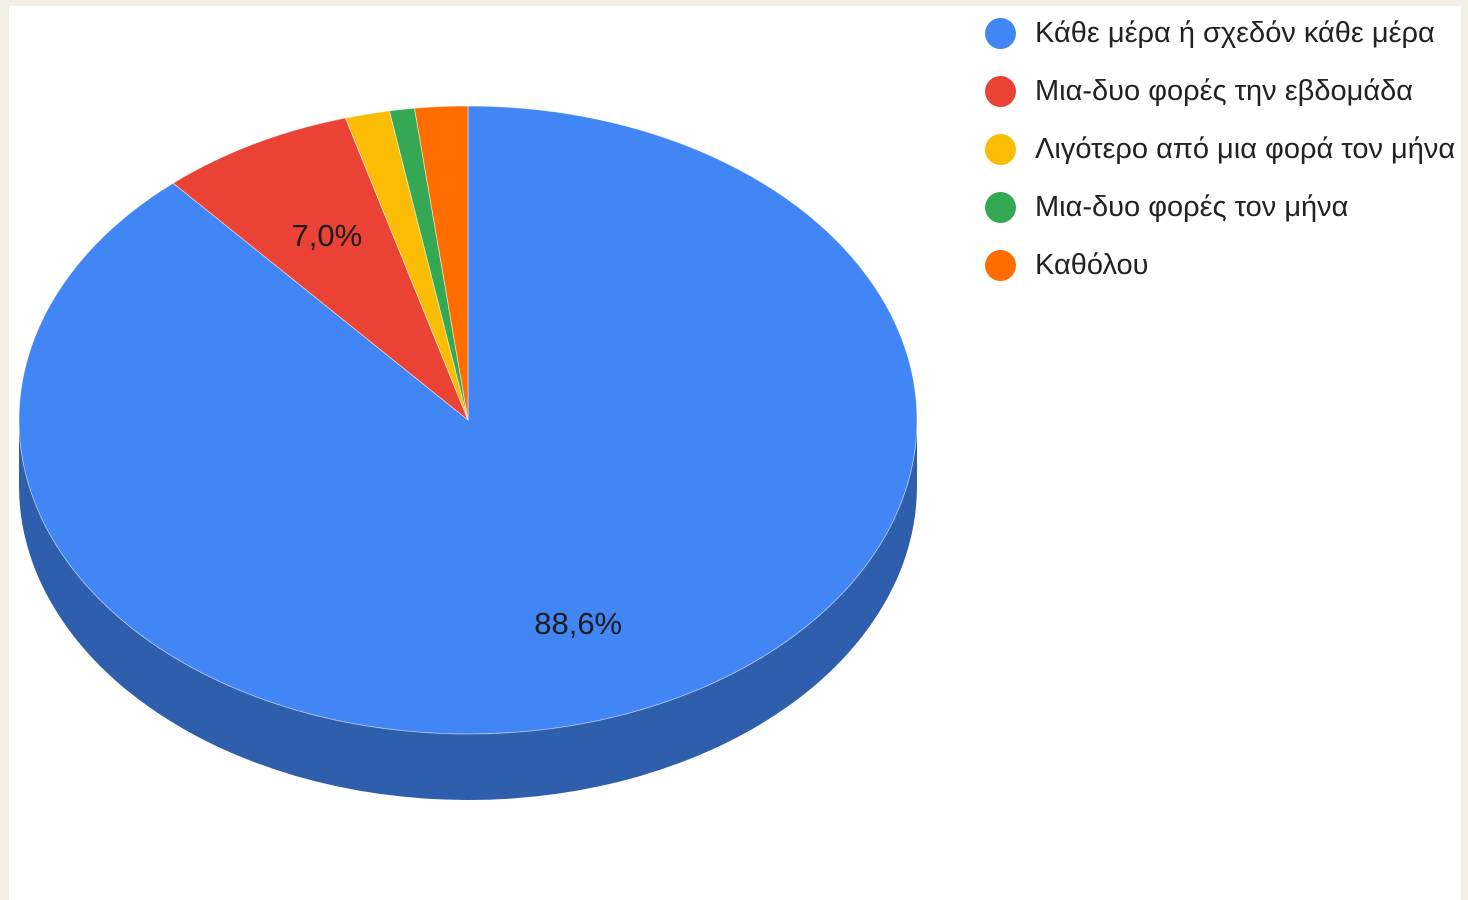 The image size is (1468, 900). I want to click on legend-label: Μια-δυο φορές τον μήνα, so click(1192, 206).